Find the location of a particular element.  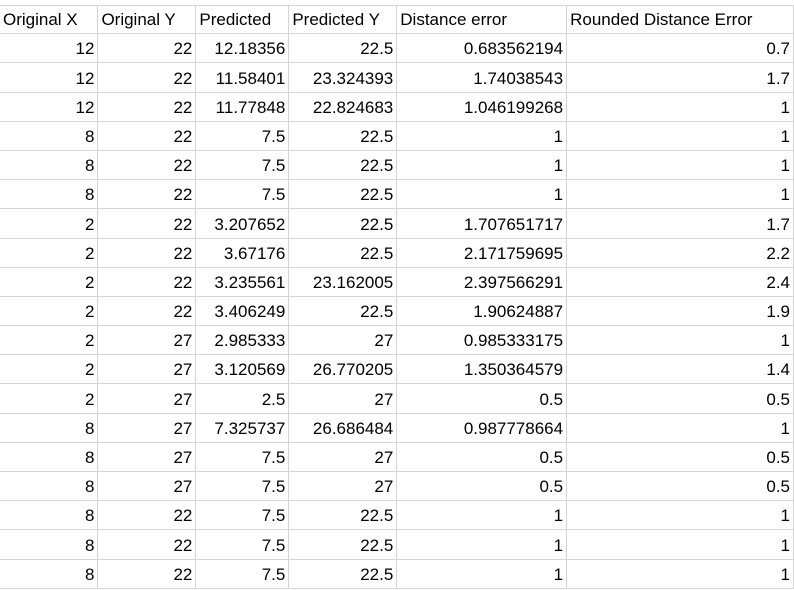

cell-distance-error: 2.397566291 is located at coordinates (482, 282).